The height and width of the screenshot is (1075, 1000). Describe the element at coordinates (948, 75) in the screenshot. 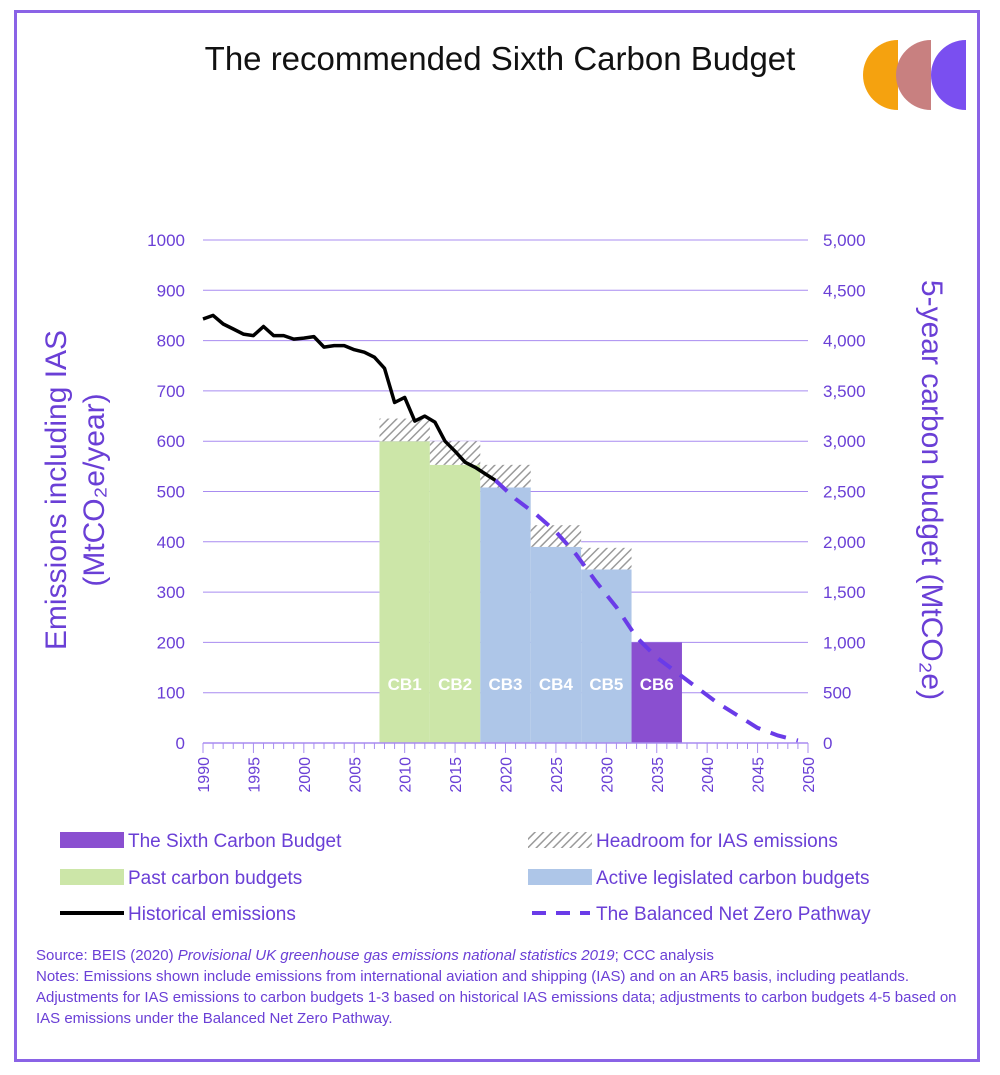

I see `logo-semicircle-purple` at that location.